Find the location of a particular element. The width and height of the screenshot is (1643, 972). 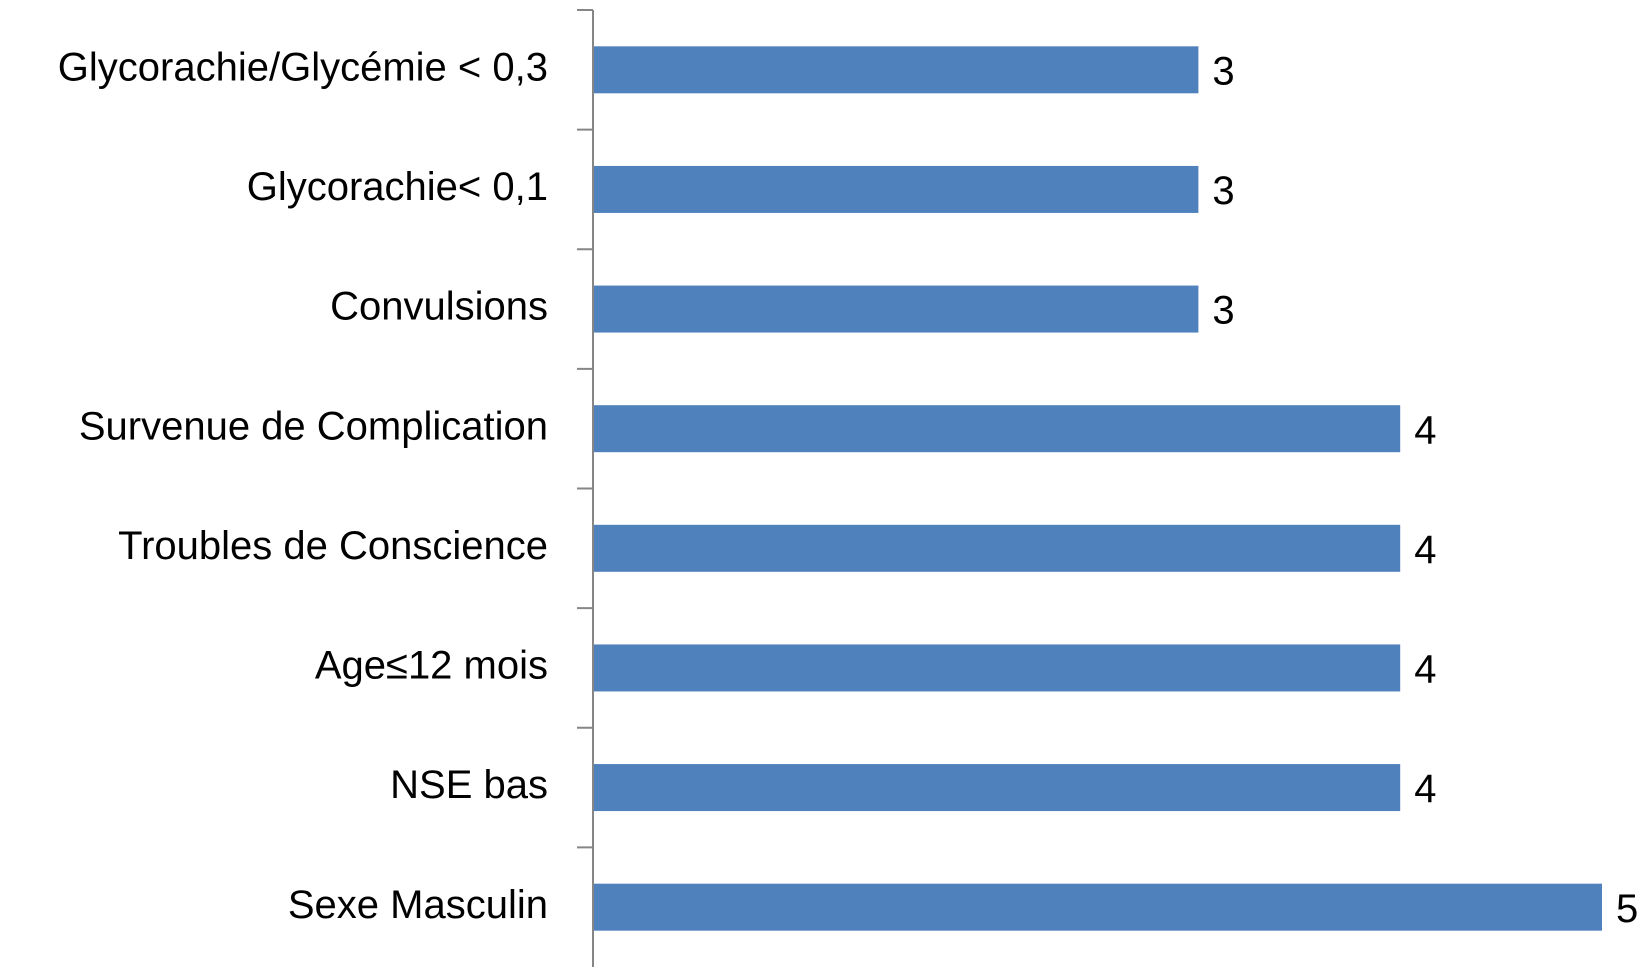

category-label: NSE bas is located at coordinates (469, 785).